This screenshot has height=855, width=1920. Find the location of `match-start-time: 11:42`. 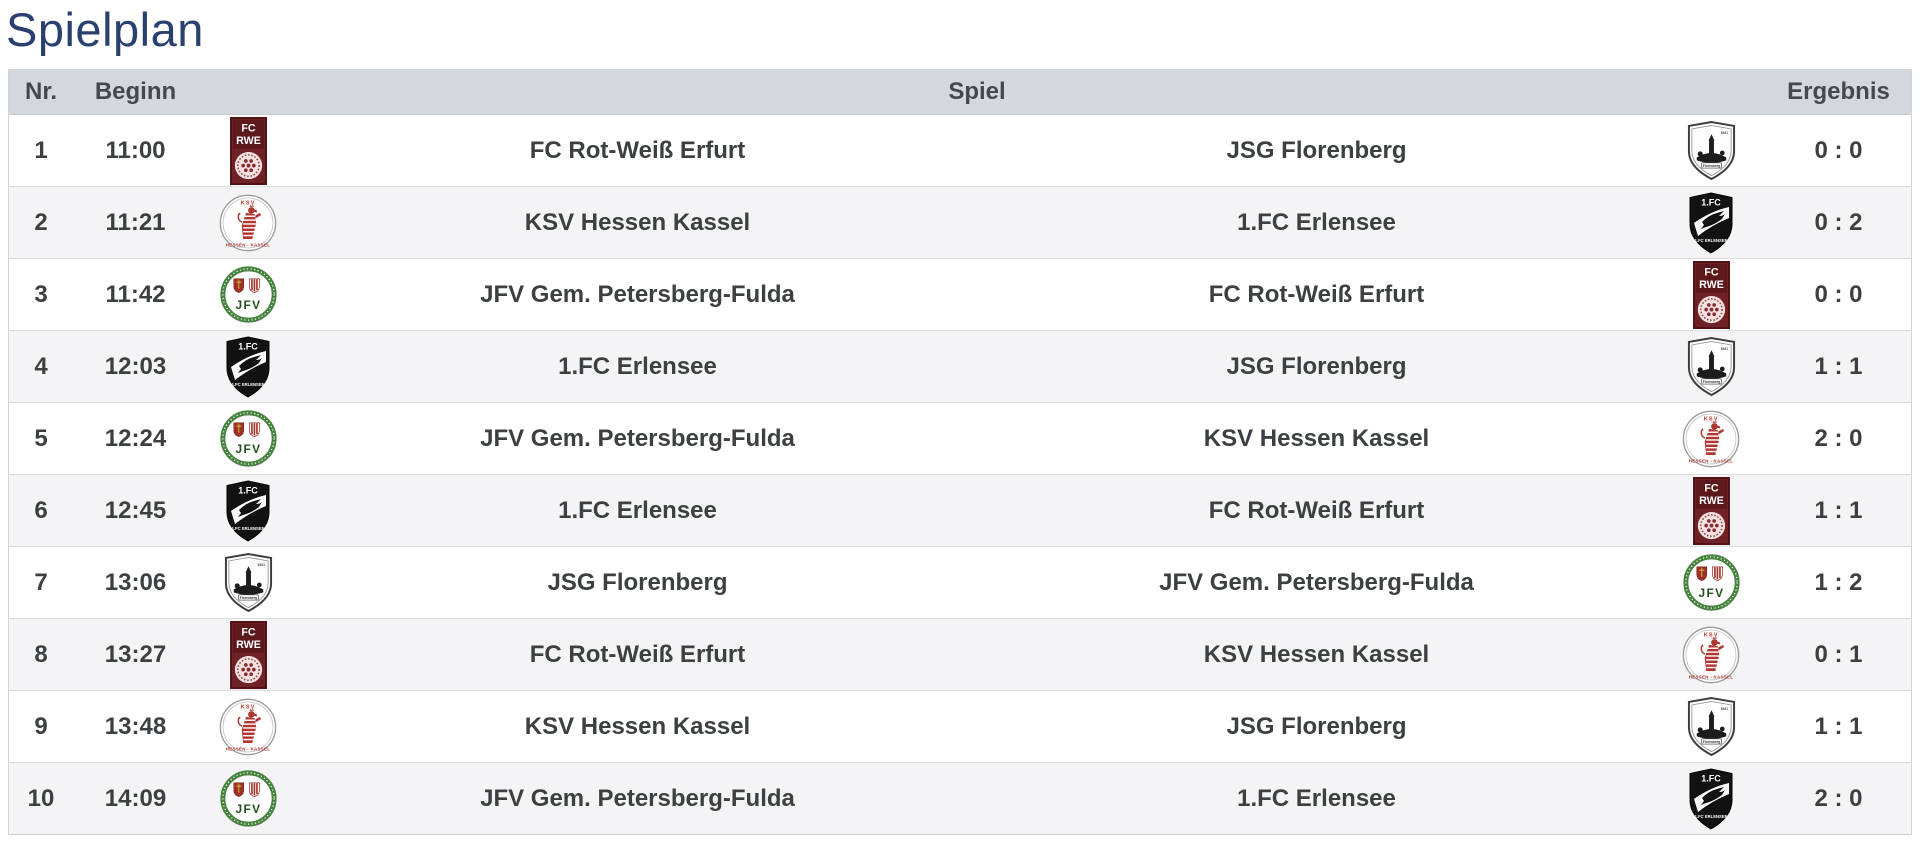

match-start-time: 11:42 is located at coordinates (135, 294).